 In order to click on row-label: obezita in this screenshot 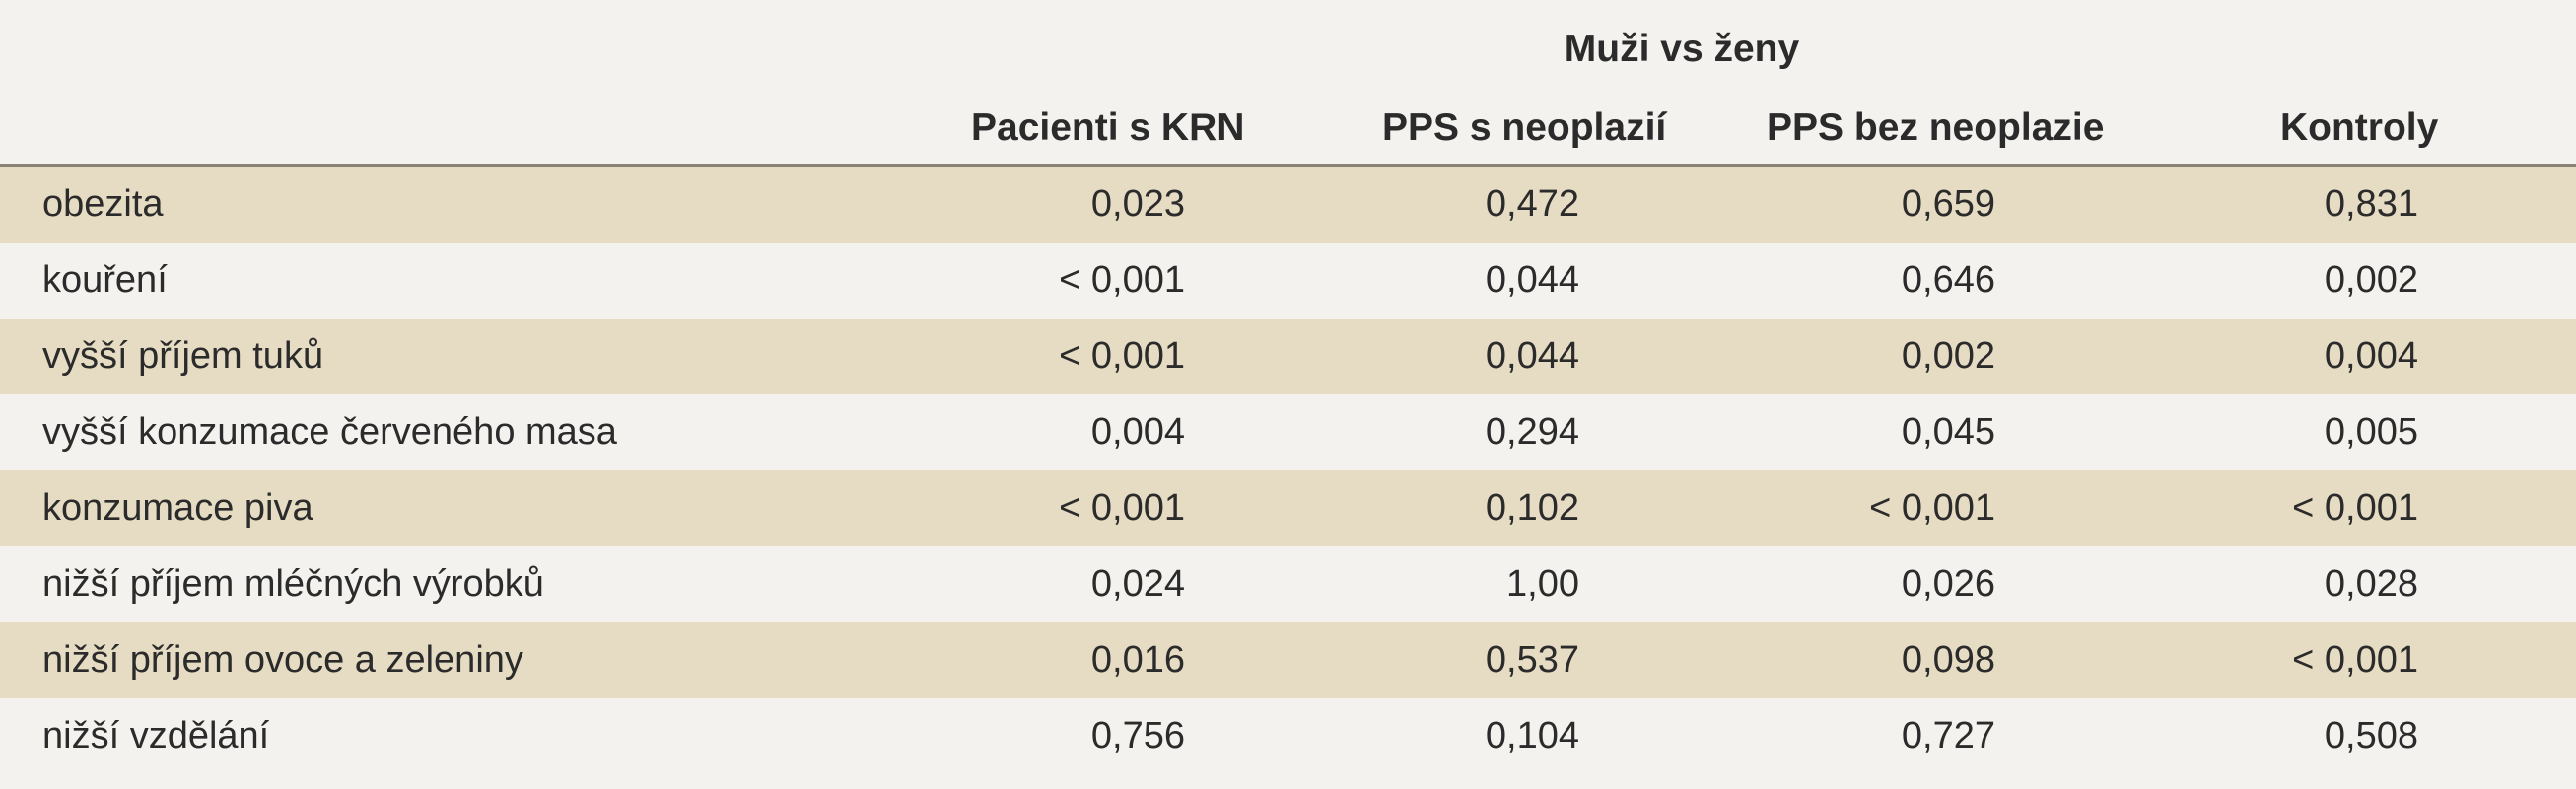, I will do `click(103, 204)`.